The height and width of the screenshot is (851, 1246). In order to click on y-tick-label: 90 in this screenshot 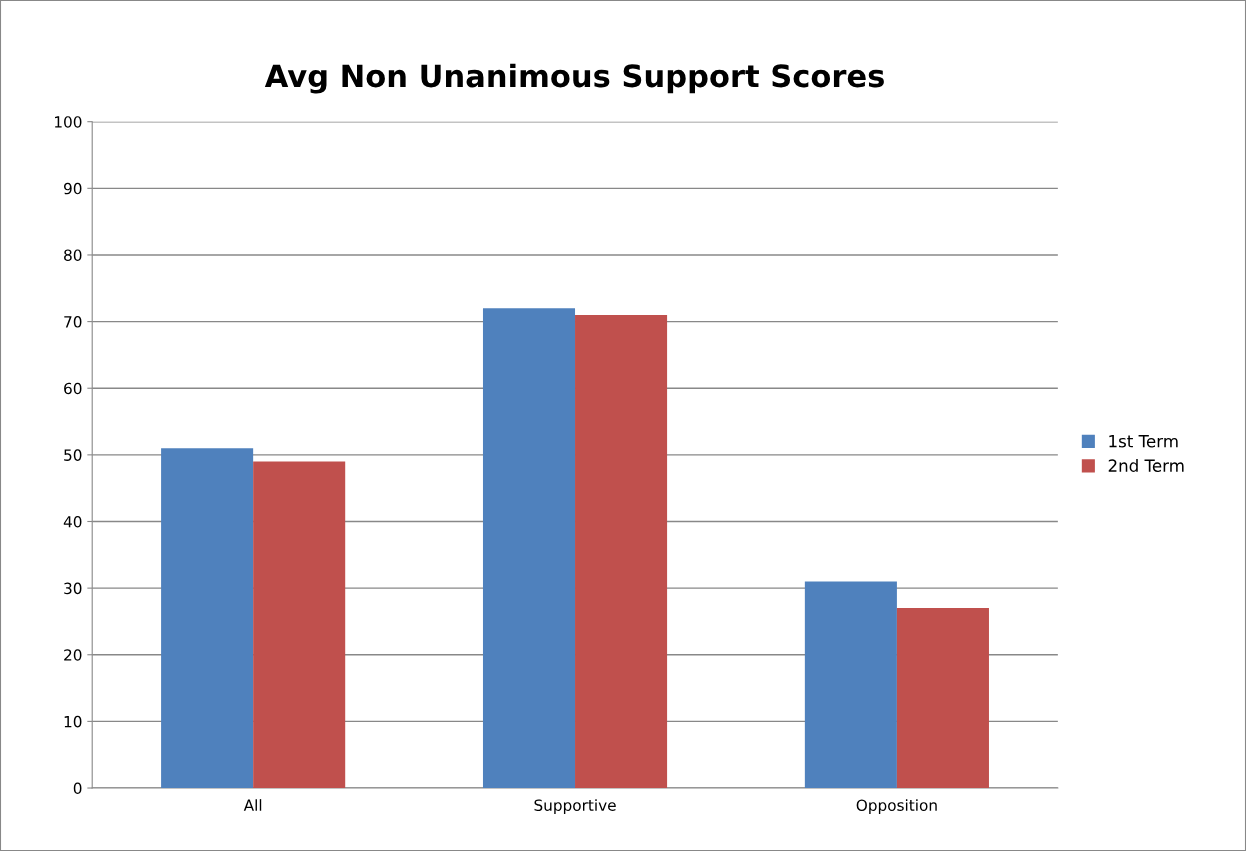, I will do `click(73, 188)`.